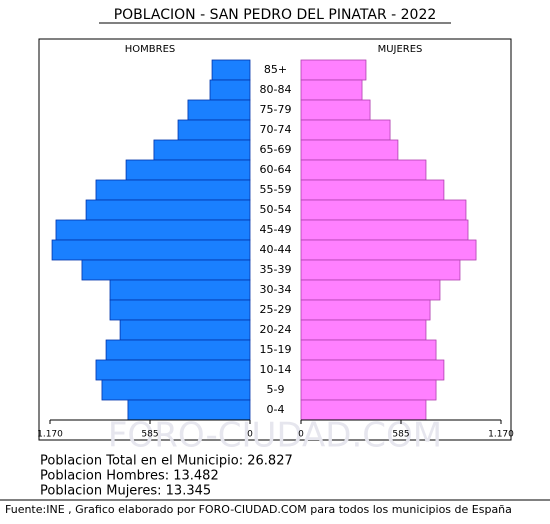  Describe the element at coordinates (275, 15) in the screenshot. I see `chart-title: POBLACION - SAN PEDRO DEL PINATAR - 2022` at that location.